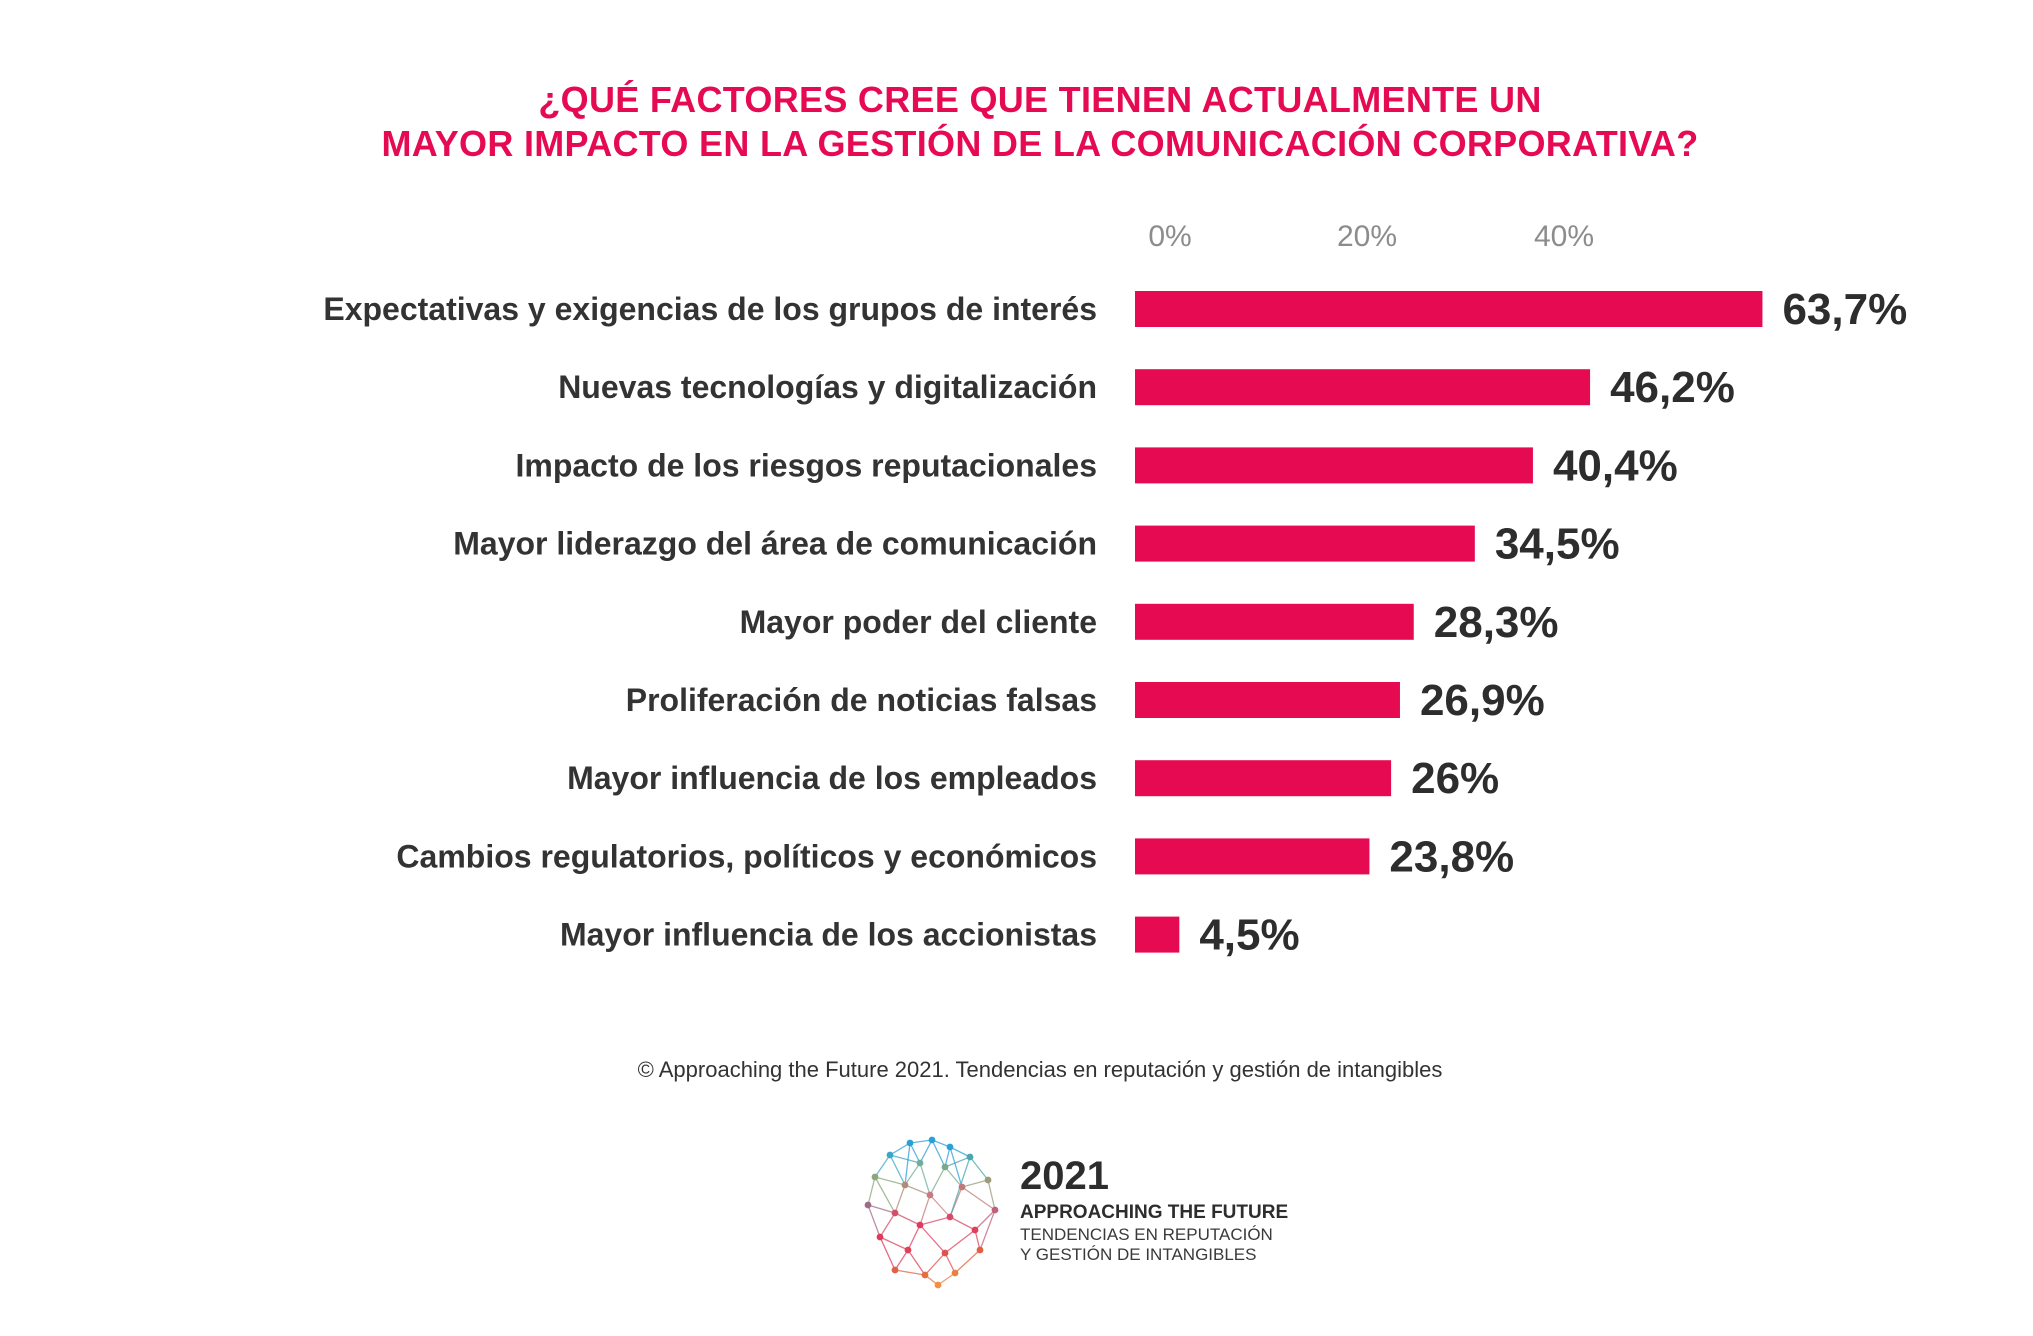  I want to click on x-tick-label: 40%, so click(1564, 236).